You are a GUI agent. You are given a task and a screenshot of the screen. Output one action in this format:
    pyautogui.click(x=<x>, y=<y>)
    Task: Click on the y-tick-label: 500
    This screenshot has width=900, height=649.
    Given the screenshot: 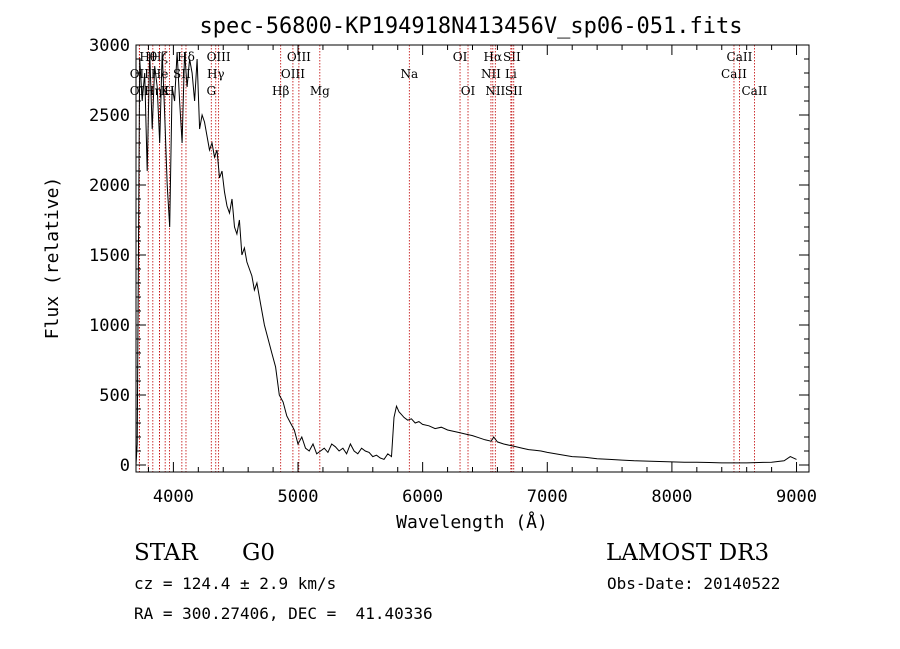 What is the action you would take?
    pyautogui.click(x=114, y=396)
    